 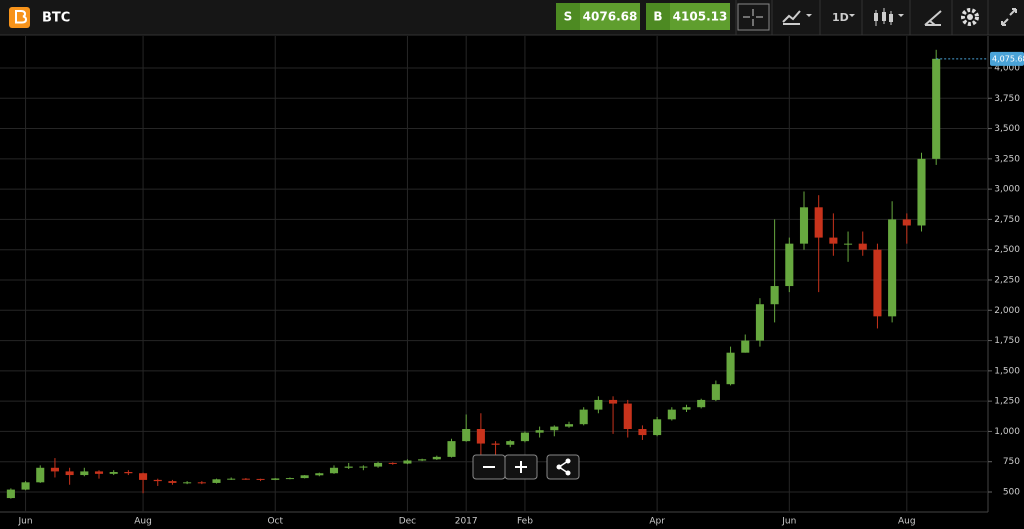 What do you see at coordinates (1007, 341) in the screenshot?
I see `y-tick-label: 1,750` at bounding box center [1007, 341].